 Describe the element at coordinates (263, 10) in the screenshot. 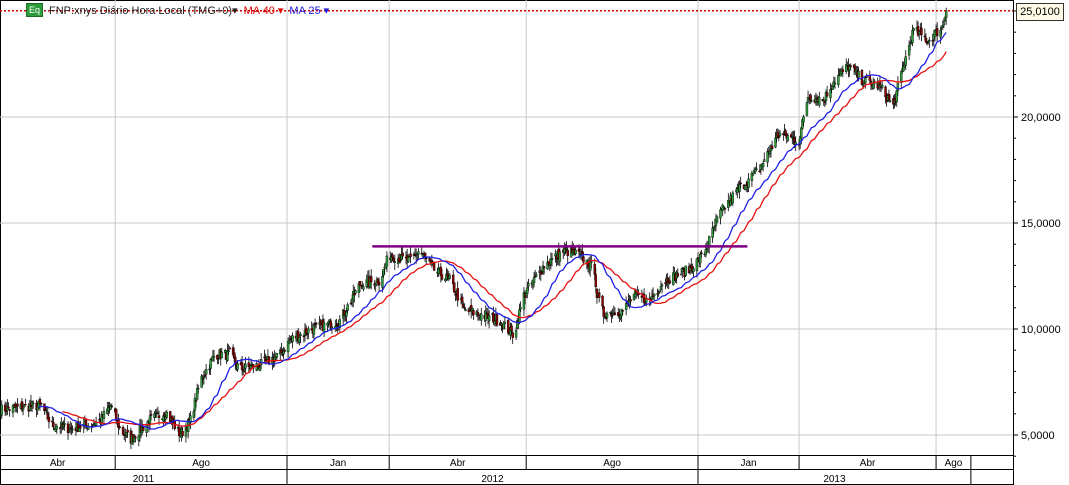

I see `ma40-legend-dropdown: MA 40 ▾` at that location.